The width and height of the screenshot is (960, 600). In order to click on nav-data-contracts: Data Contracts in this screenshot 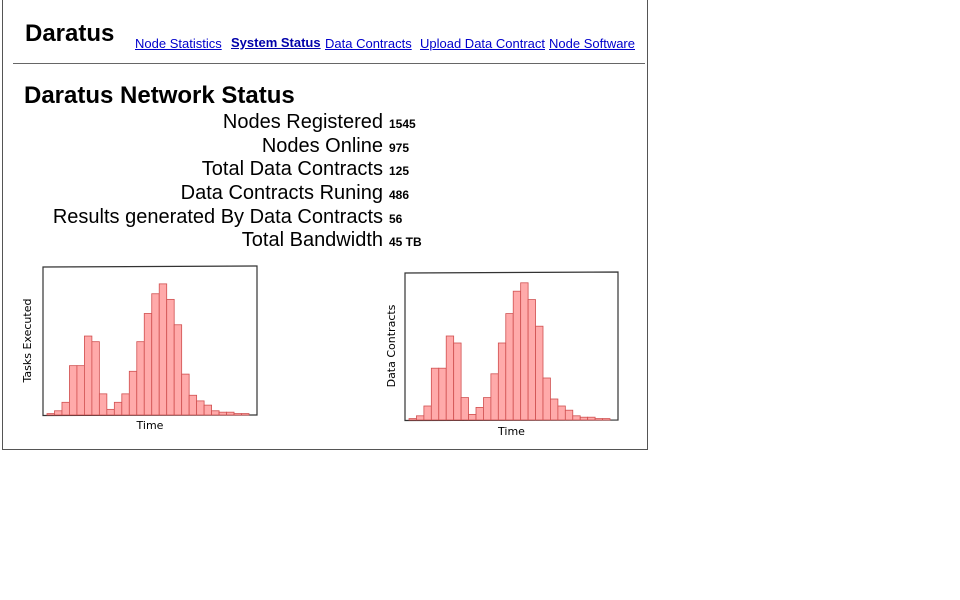, I will do `click(368, 43)`.